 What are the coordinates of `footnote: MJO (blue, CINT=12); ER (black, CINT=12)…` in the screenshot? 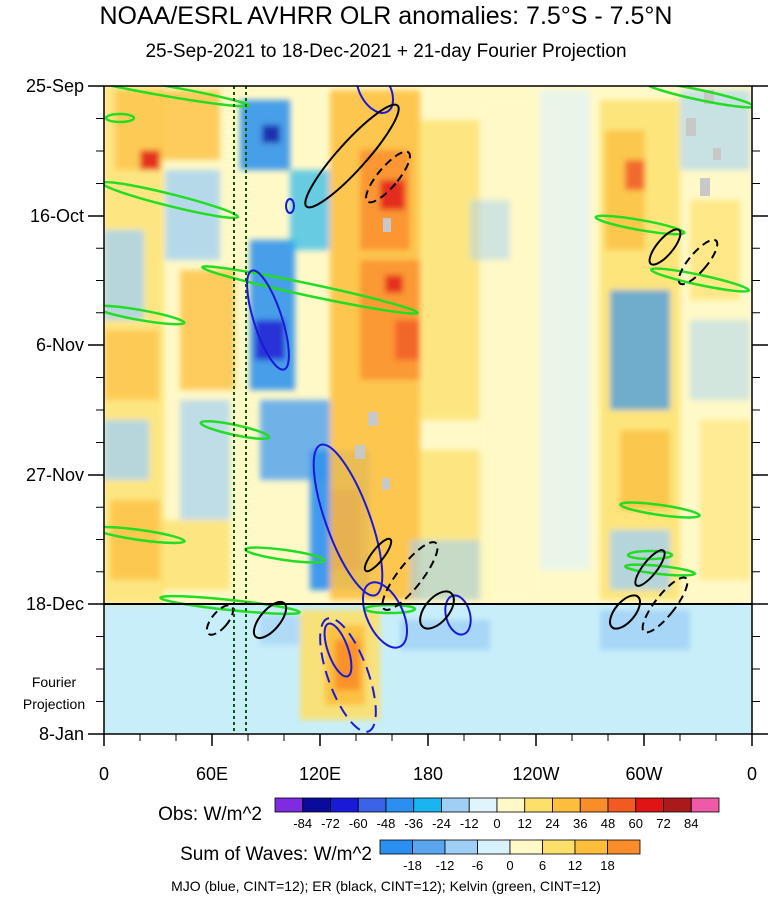 It's located at (386, 886).